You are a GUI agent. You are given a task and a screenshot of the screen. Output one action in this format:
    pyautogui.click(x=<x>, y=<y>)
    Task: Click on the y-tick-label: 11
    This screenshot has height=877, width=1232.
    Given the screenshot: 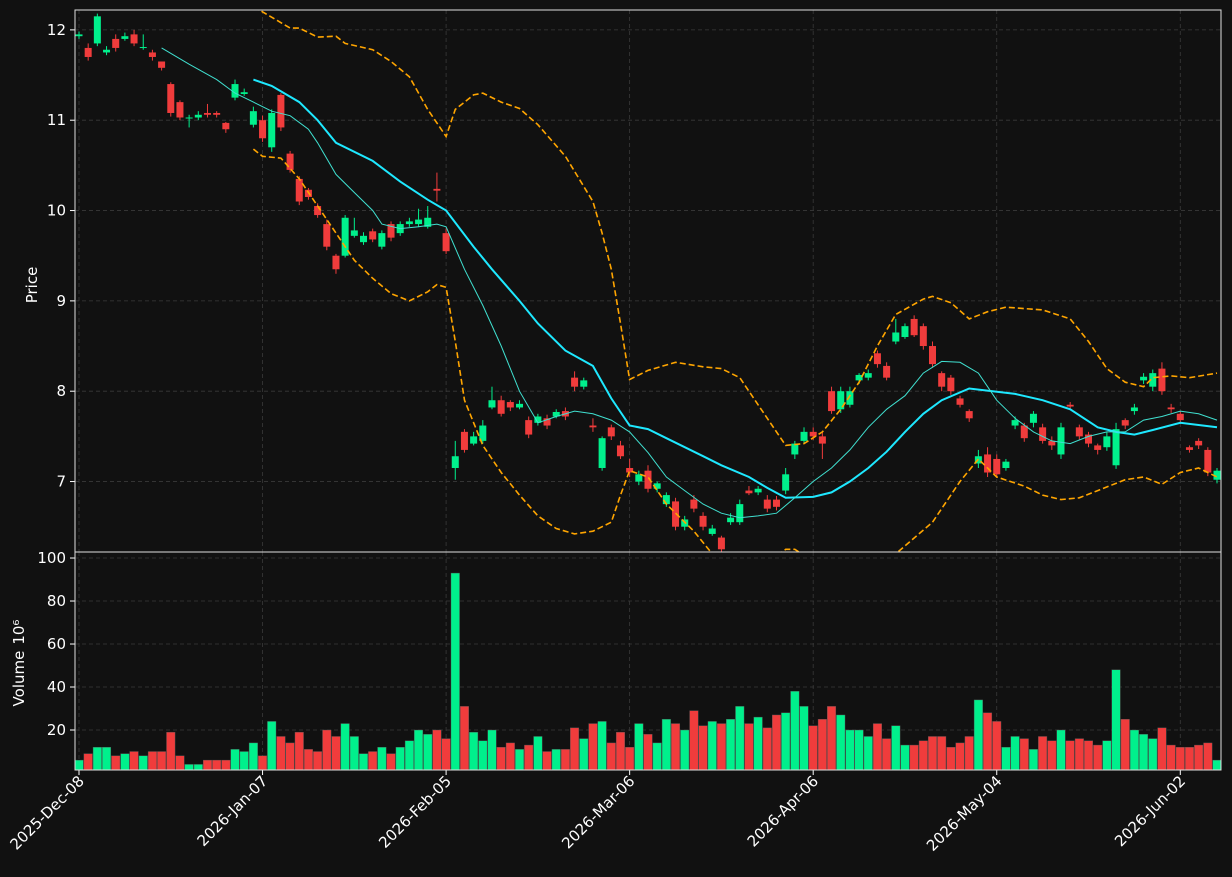 What is the action you would take?
    pyautogui.click(x=56, y=120)
    